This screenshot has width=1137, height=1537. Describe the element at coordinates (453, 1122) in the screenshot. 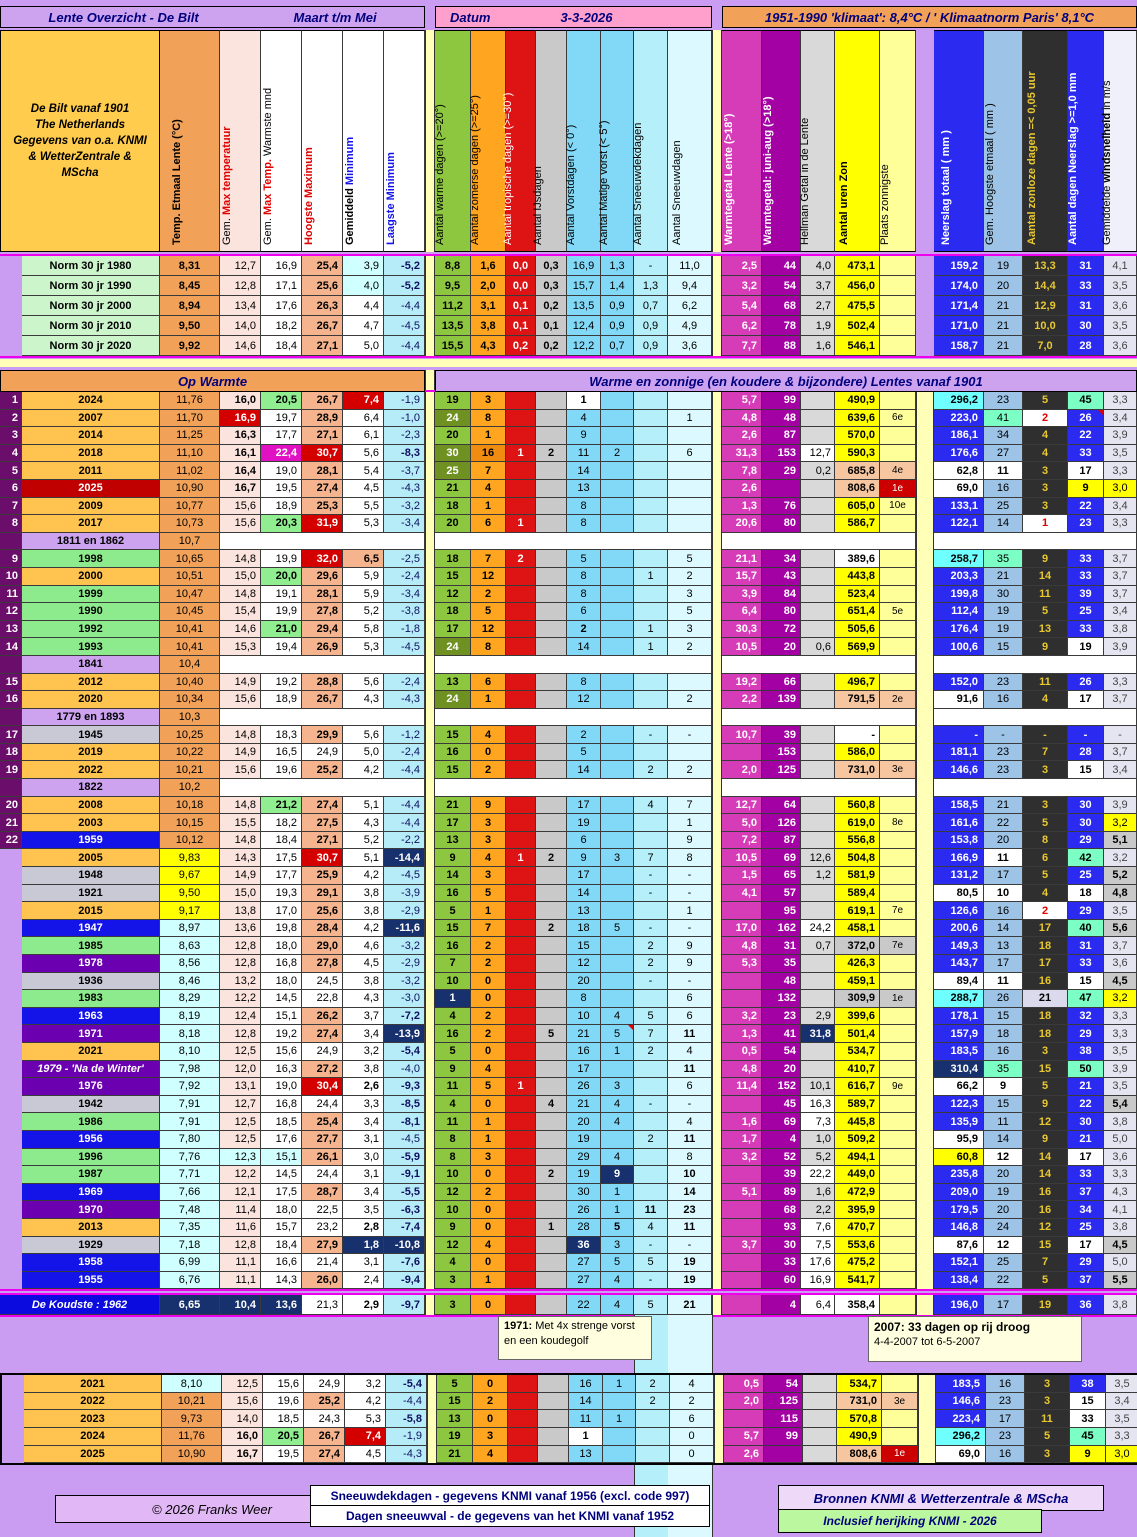

I see `cell-warm: 11` at that location.